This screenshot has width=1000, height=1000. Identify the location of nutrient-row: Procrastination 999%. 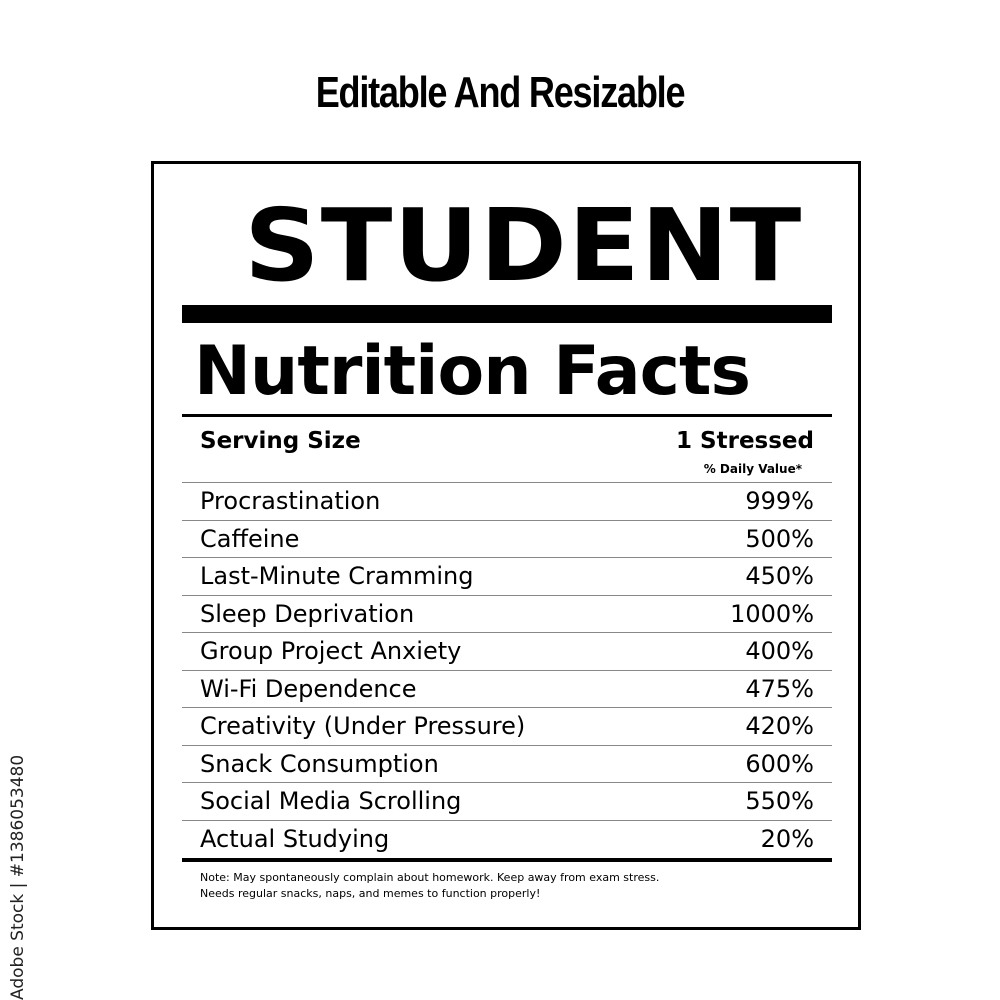
(507, 501).